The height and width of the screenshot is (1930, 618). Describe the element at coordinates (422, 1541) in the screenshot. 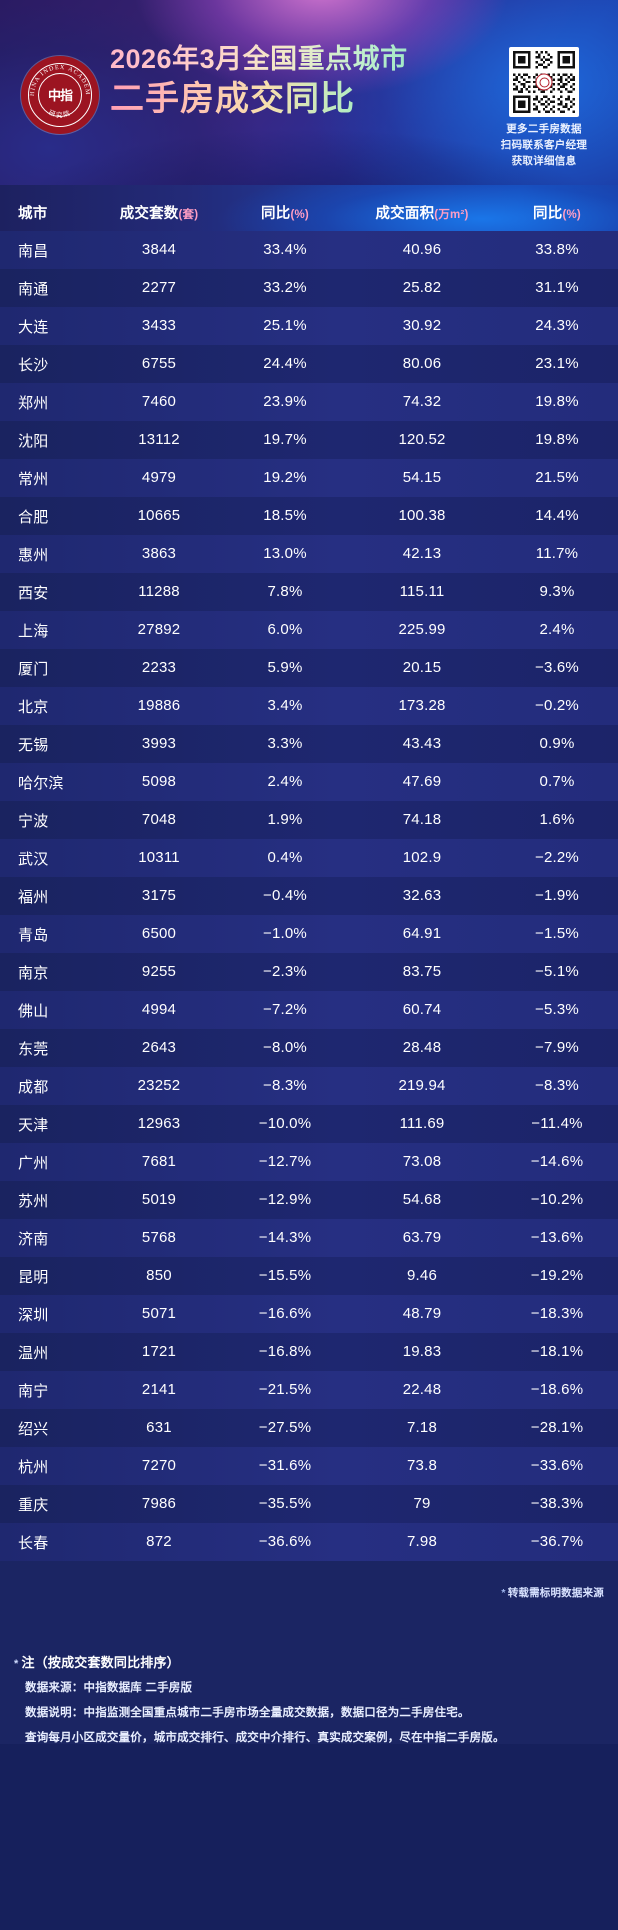

I see `cell-area: 7.98` at that location.